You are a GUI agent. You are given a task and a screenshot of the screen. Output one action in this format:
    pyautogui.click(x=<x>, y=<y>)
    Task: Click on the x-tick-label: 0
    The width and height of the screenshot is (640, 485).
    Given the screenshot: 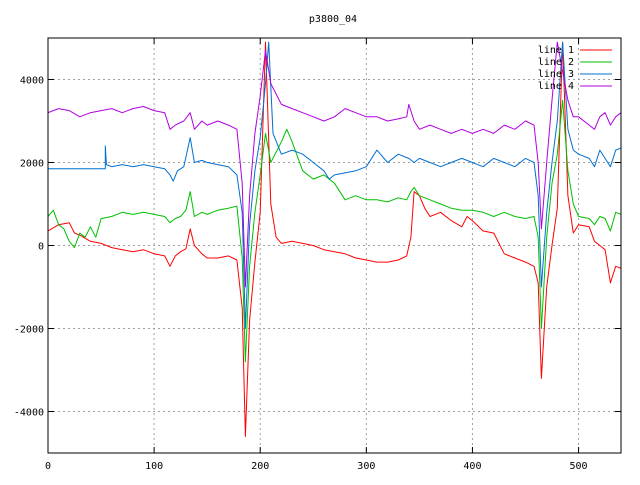 What is the action you would take?
    pyautogui.click(x=48, y=466)
    